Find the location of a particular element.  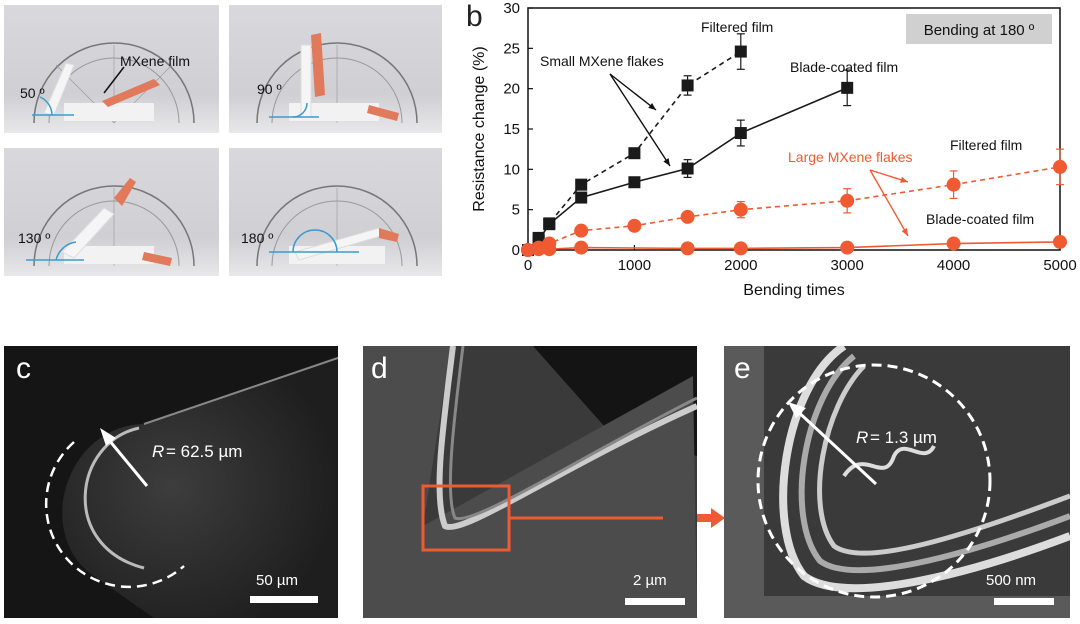

x-tick-label: 5000 is located at coordinates (1059, 265).